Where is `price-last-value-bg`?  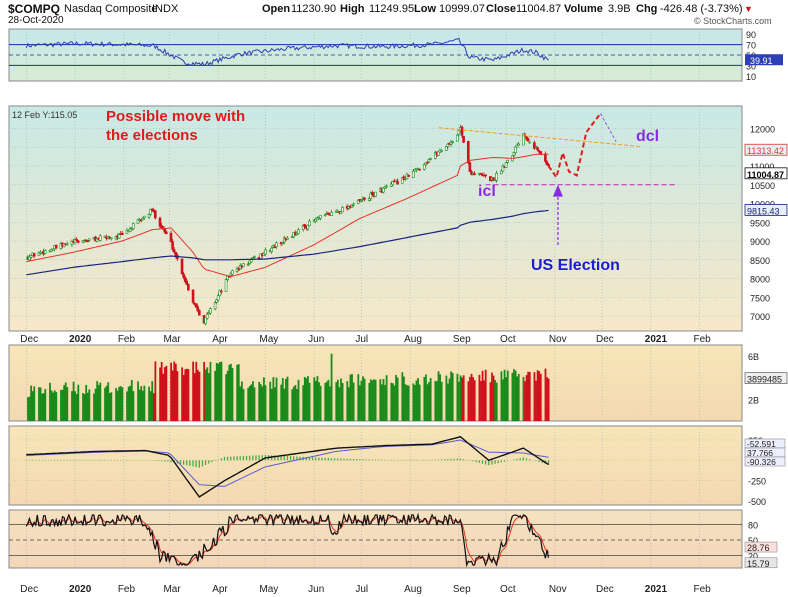
price-last-value-bg is located at coordinates (766, 149).